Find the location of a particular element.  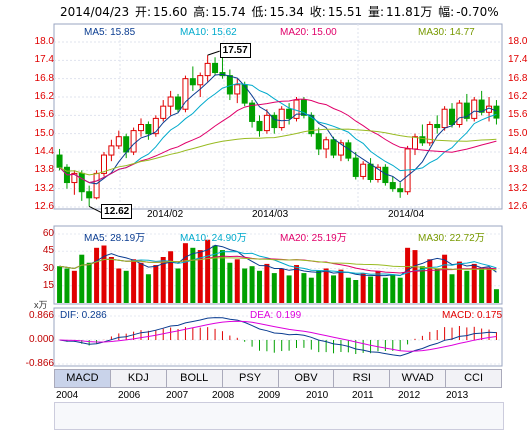

tab-obv: OBV is located at coordinates (306, 378).